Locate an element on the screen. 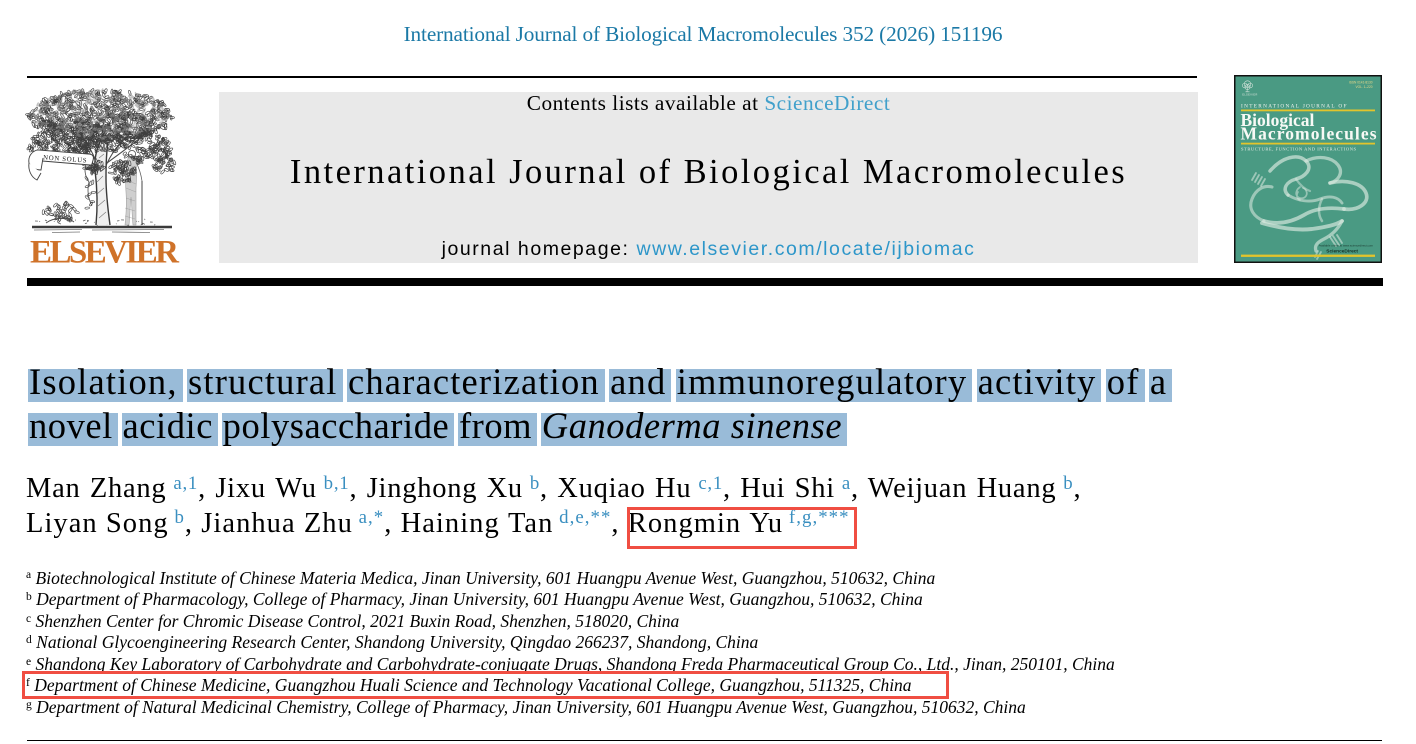 Image resolution: width=1416 pixels, height=744 pixels. svg-text: Biological is located at coordinates (1278, 120).